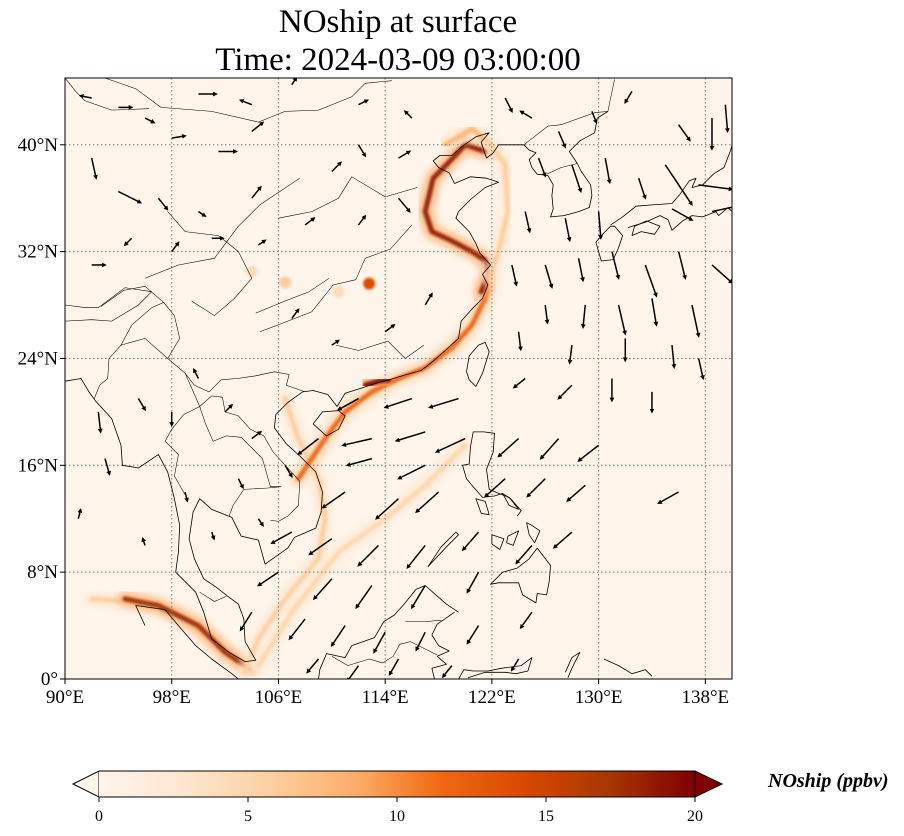 This screenshot has width=904, height=836. What do you see at coordinates (41, 412) in the screenshot?
I see `latitude-axis: 0° 8°N 16°N 24°N 32°N 40°N` at bounding box center [41, 412].